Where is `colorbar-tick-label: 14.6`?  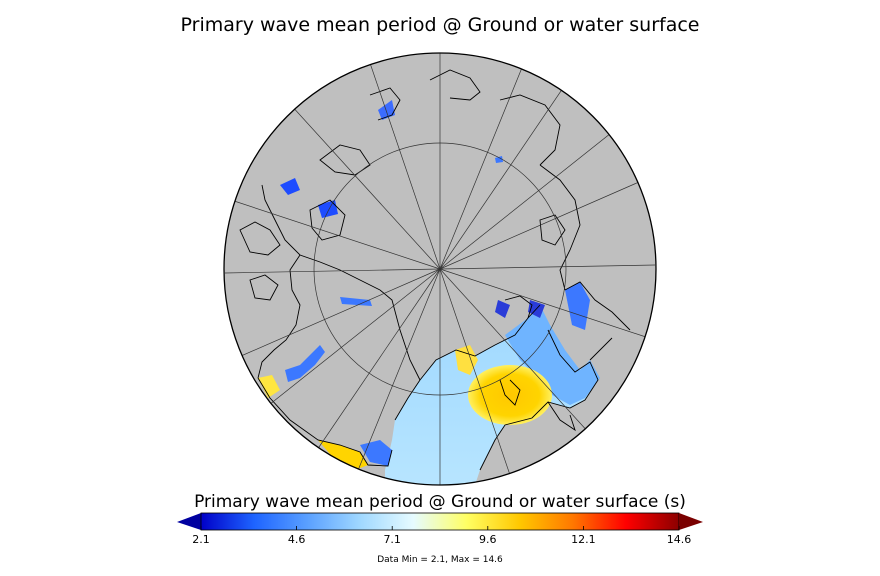
colorbar-tick-label: 14.6 is located at coordinates (679, 539).